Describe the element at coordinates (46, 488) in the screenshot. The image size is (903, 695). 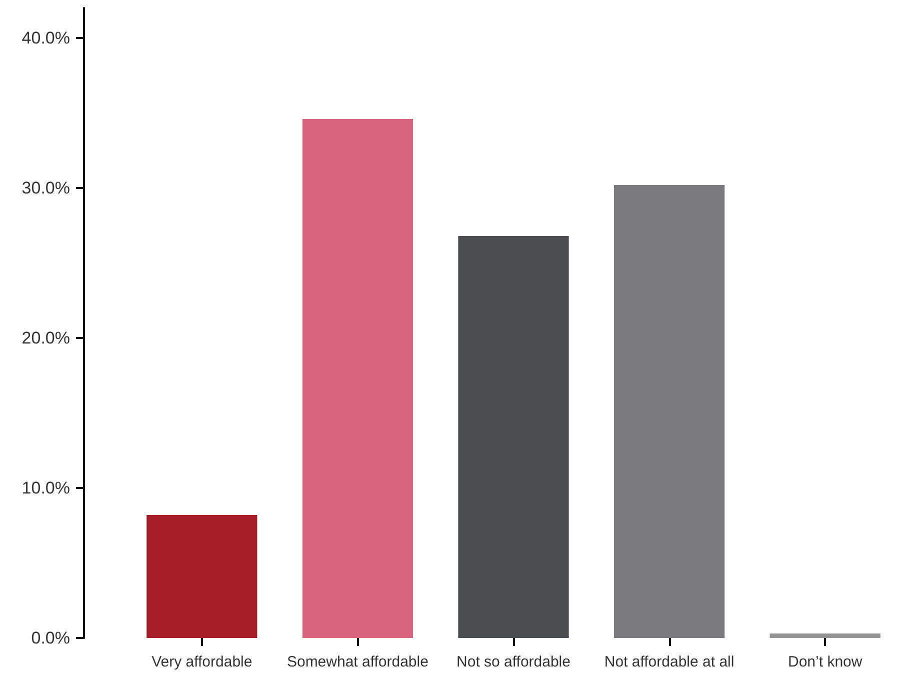
I see `y-tick-label: 10.0%` at that location.